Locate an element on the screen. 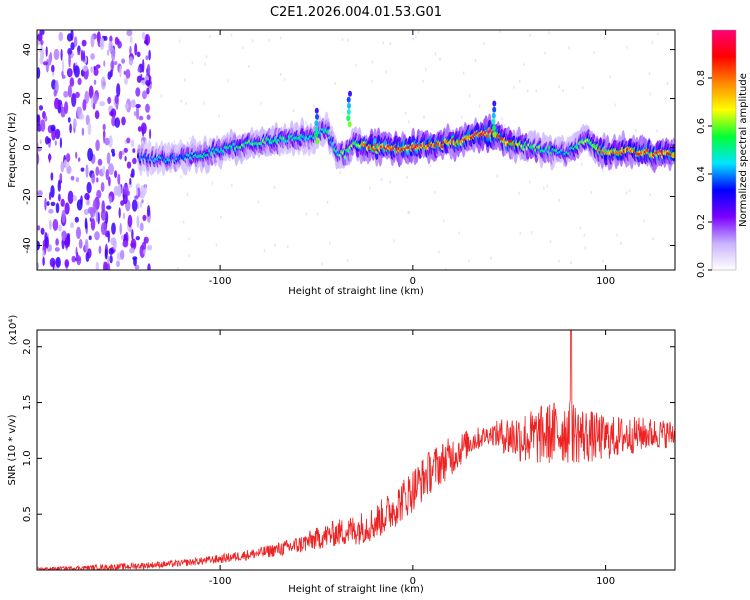 This screenshot has height=600, width=750. spectrogram-x-tick-label: -100 is located at coordinates (220, 281).